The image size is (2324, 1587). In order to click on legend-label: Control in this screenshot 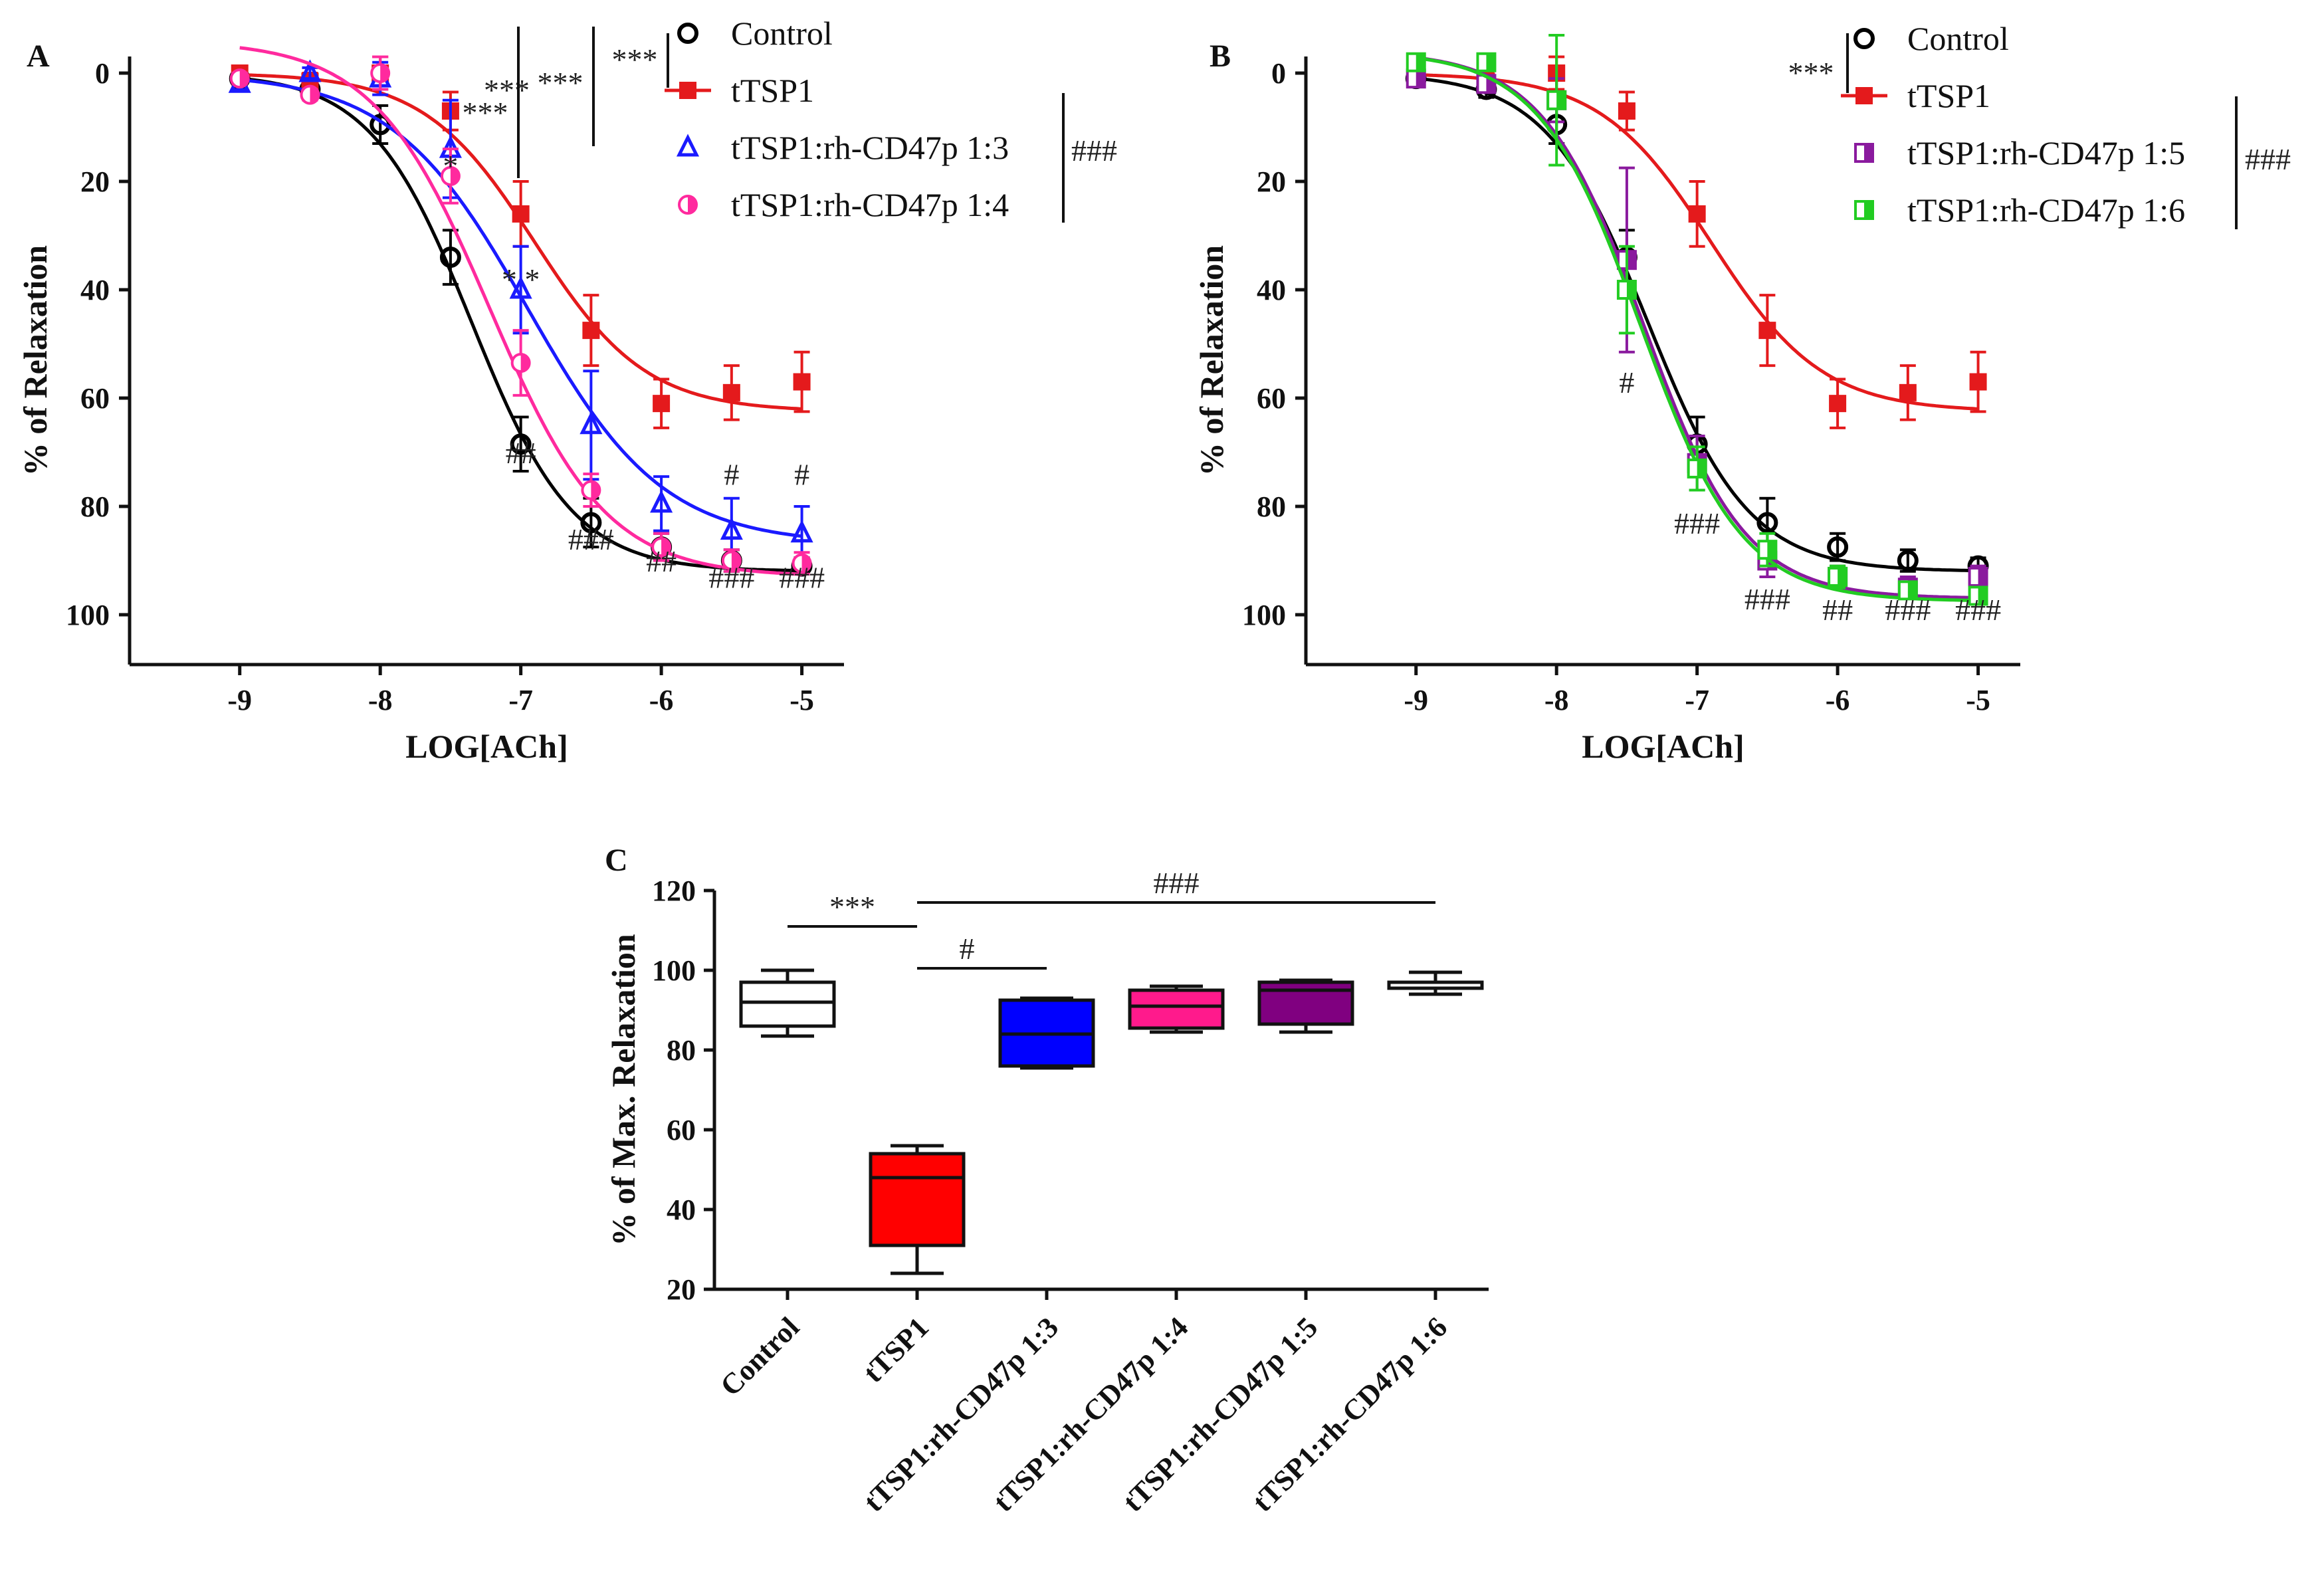, I will do `click(1958, 38)`.